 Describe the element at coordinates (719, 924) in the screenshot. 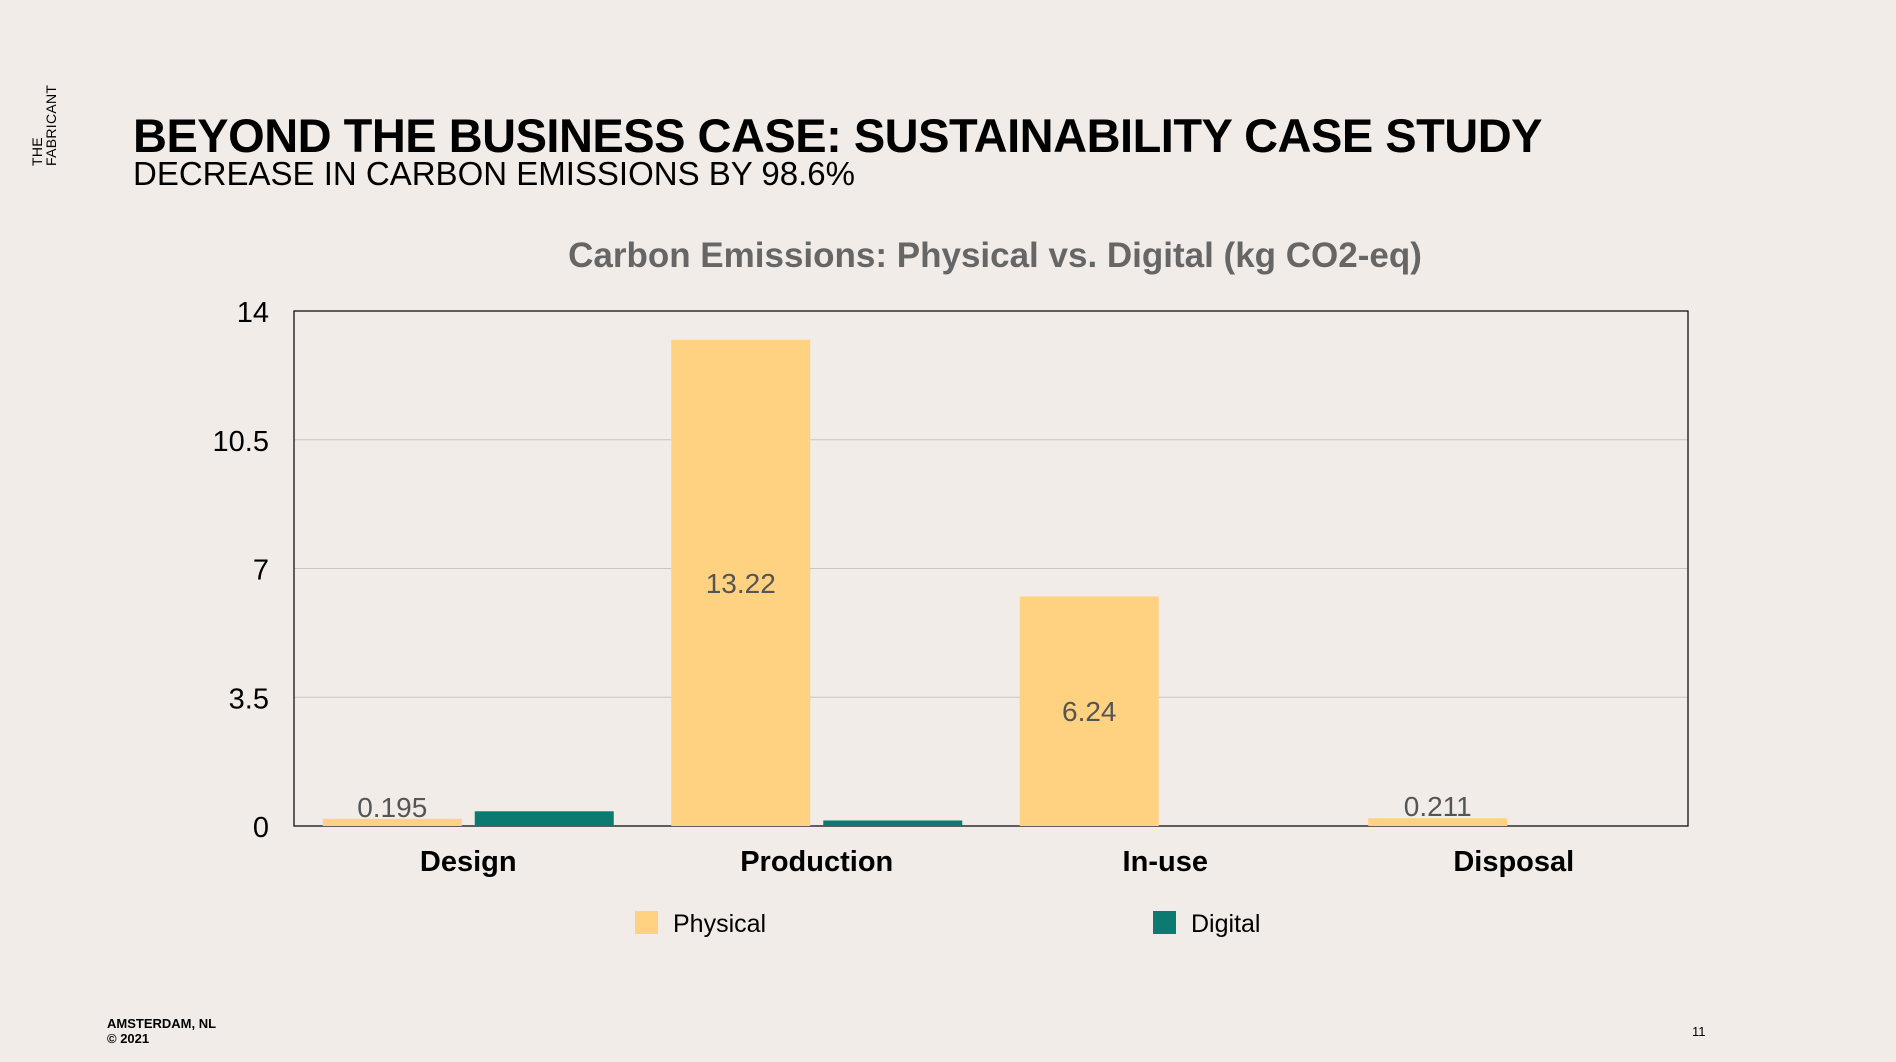

I see `legend-label-physical: Physical` at that location.